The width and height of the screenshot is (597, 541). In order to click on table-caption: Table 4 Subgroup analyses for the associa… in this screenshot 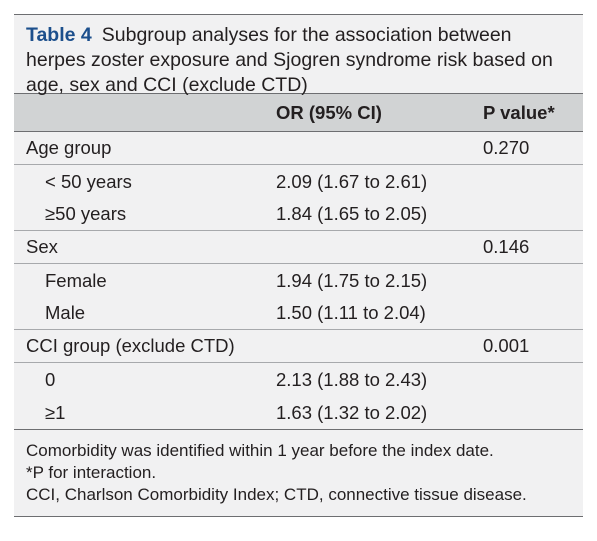, I will do `click(298, 55)`.